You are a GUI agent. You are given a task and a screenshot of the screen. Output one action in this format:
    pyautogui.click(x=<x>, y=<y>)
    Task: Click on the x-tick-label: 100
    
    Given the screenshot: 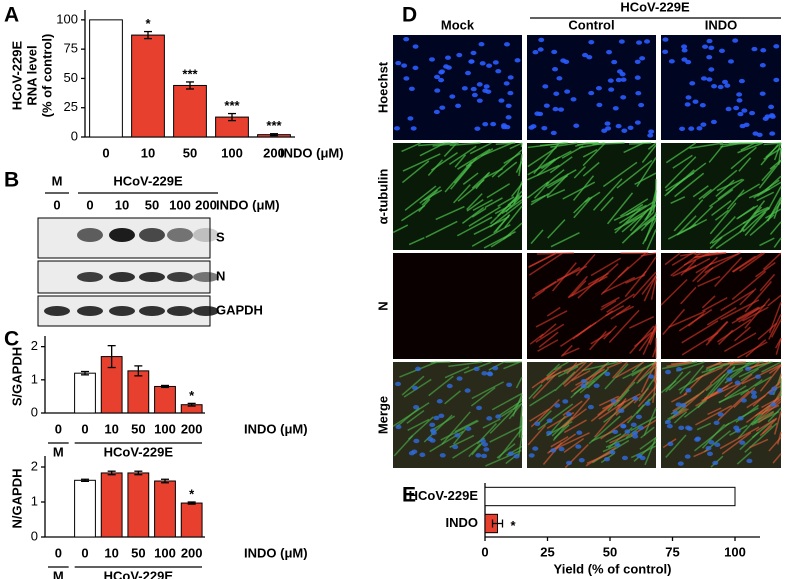 What is the action you would take?
    pyautogui.click(x=165, y=552)
    